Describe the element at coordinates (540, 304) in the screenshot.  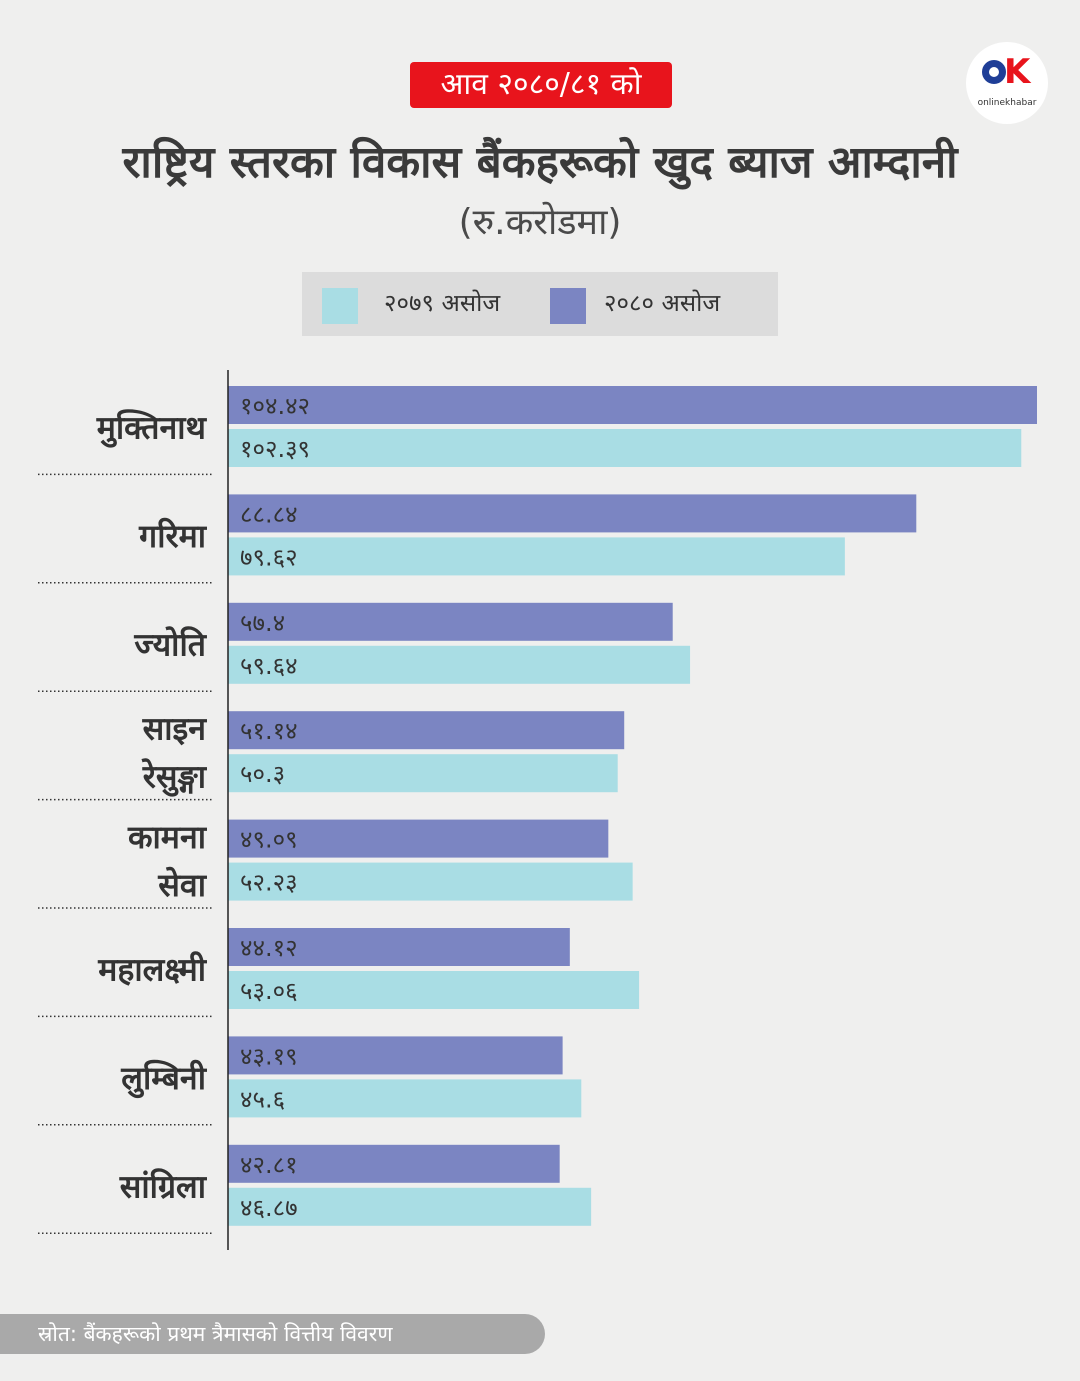
I see `chart-legend: २०७९ असोज २०८० असोज` at that location.